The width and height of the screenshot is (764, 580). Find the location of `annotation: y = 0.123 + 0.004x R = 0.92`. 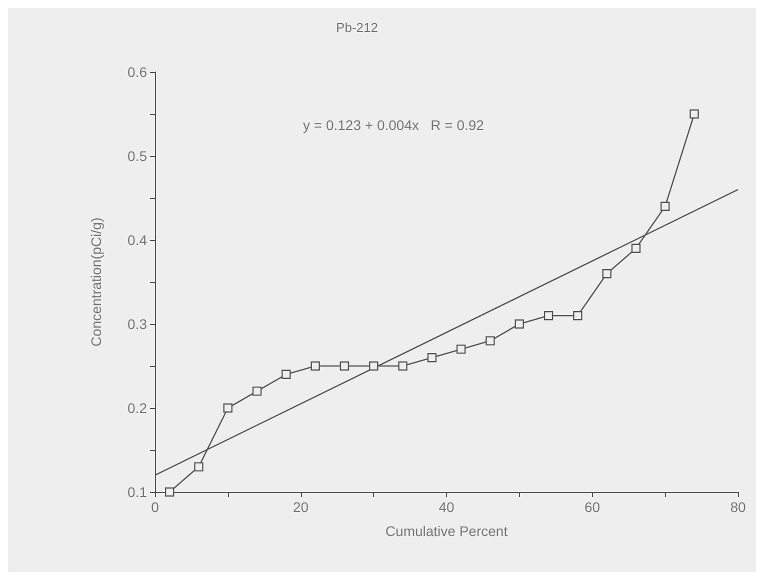

annotation: y = 0.123 + 0.004x R = 0.92 is located at coordinates (393, 125).